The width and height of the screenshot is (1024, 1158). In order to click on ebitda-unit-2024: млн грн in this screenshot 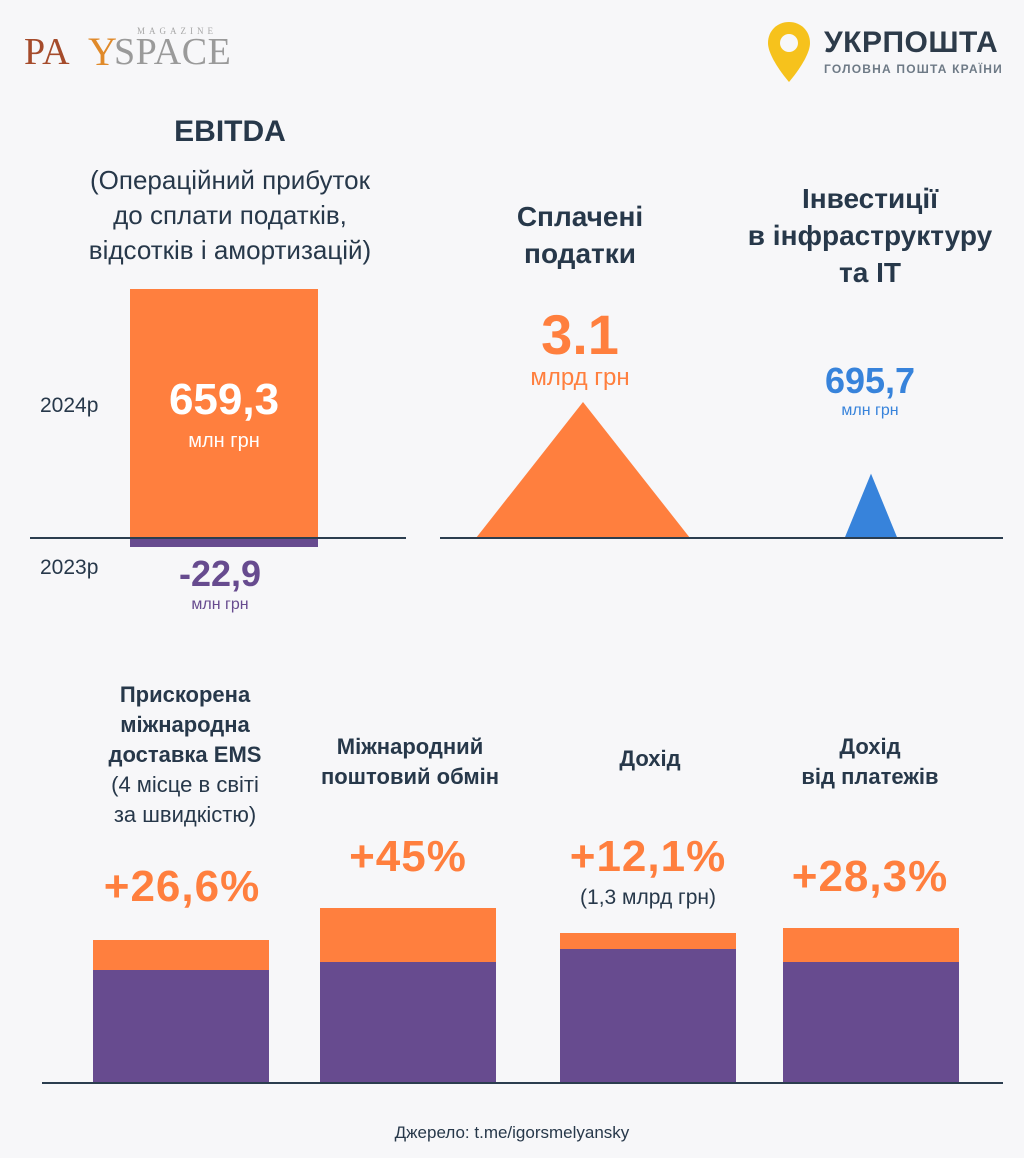, I will do `click(224, 441)`.